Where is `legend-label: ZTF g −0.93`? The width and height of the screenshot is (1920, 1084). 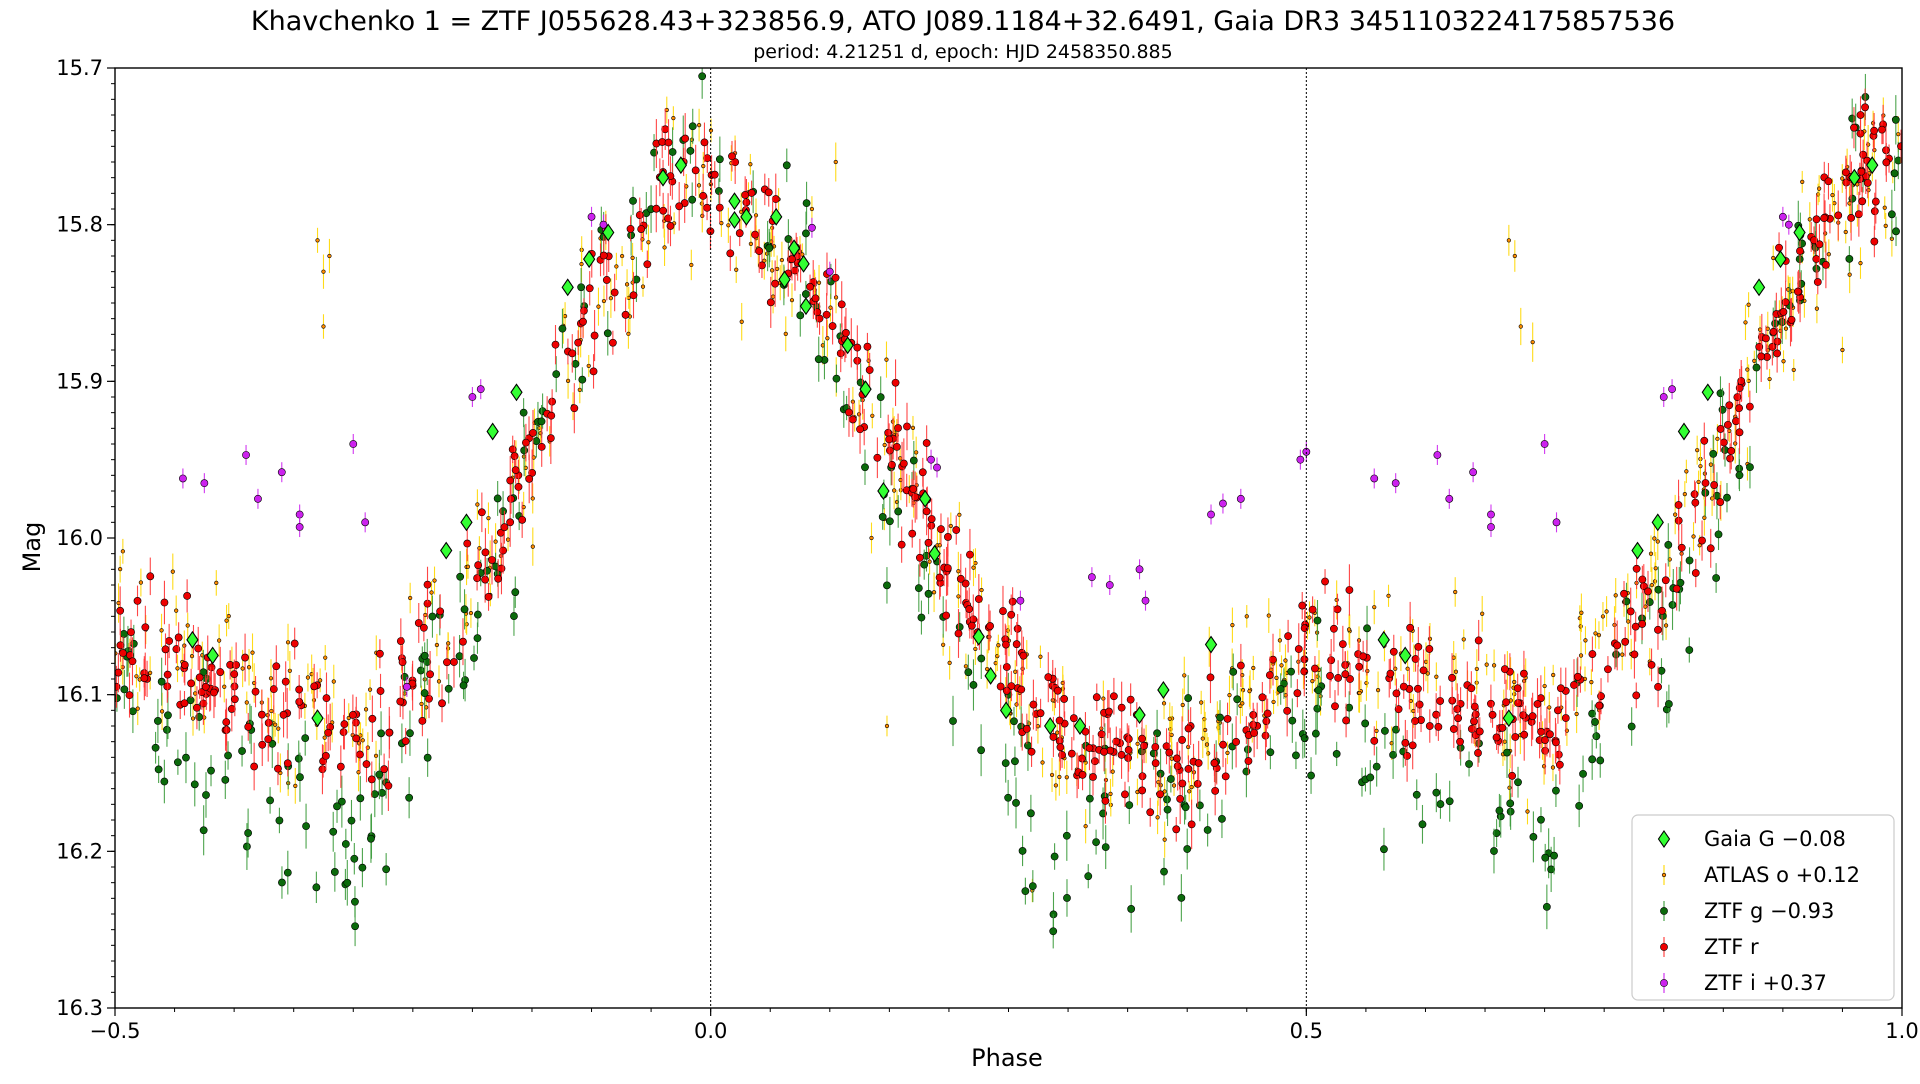 legend-label: ZTF g −0.93 is located at coordinates (1769, 911).